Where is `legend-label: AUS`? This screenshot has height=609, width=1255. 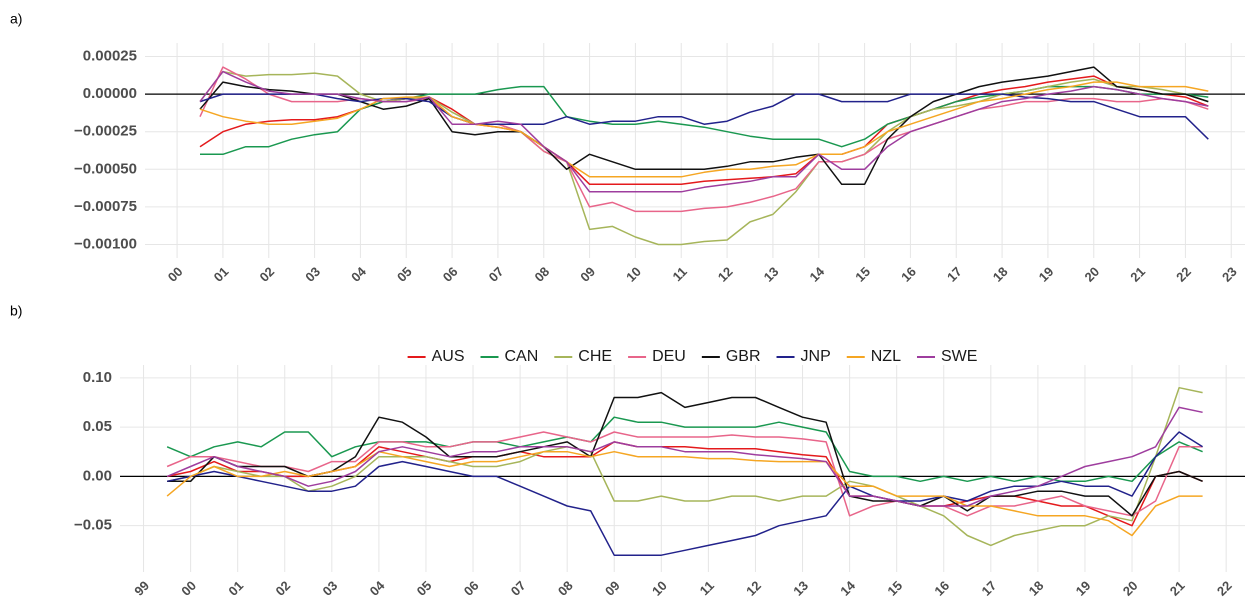 legend-label: AUS is located at coordinates (448, 356).